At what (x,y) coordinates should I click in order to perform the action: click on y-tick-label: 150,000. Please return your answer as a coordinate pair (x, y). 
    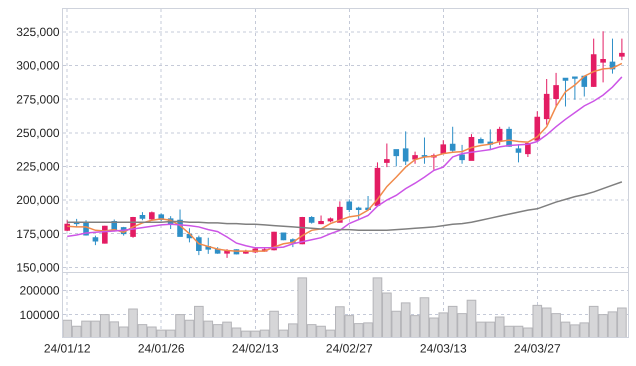
    Looking at the image, I should click on (38, 267).